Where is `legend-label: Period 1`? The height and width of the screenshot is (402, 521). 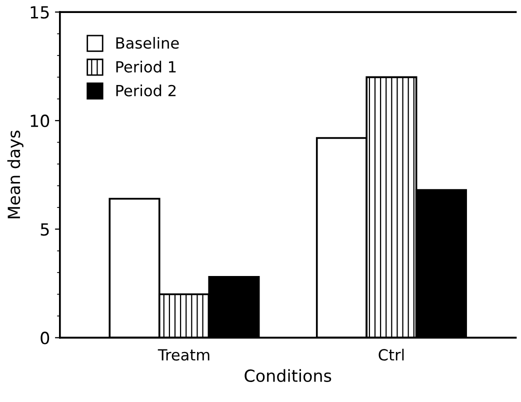
legend-label: Period 1 is located at coordinates (146, 66).